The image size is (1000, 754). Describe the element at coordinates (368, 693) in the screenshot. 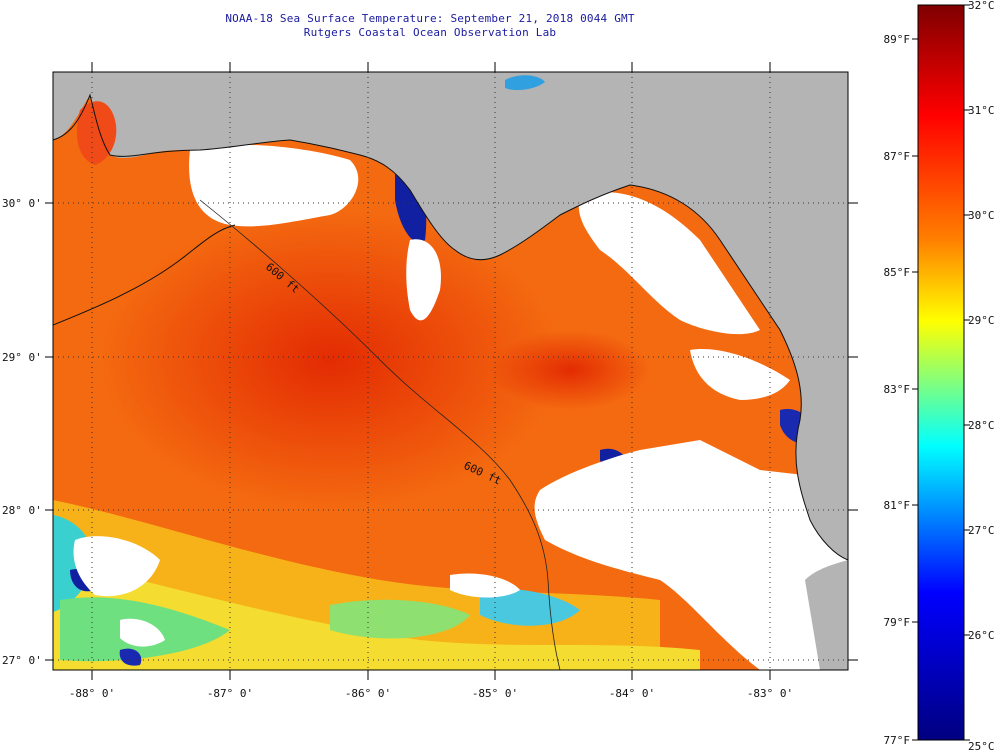

I see `lon-label-86: -86° 0'` at that location.